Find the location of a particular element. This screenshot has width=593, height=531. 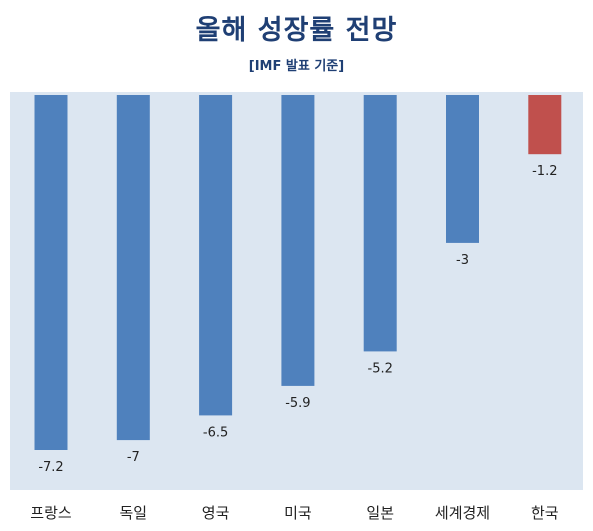

category-label-일본: 일본 is located at coordinates (380, 513).